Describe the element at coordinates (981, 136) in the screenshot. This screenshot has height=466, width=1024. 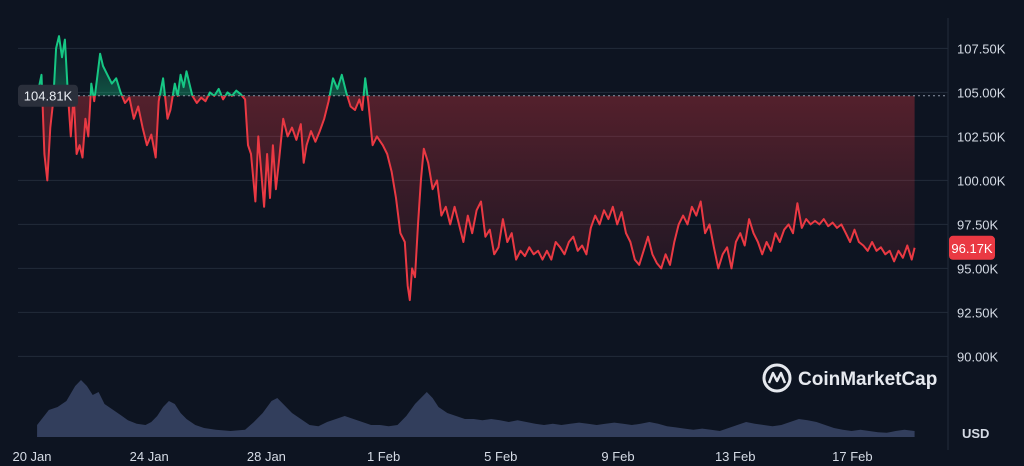
I see `y-tick-label: 102.50K` at that location.